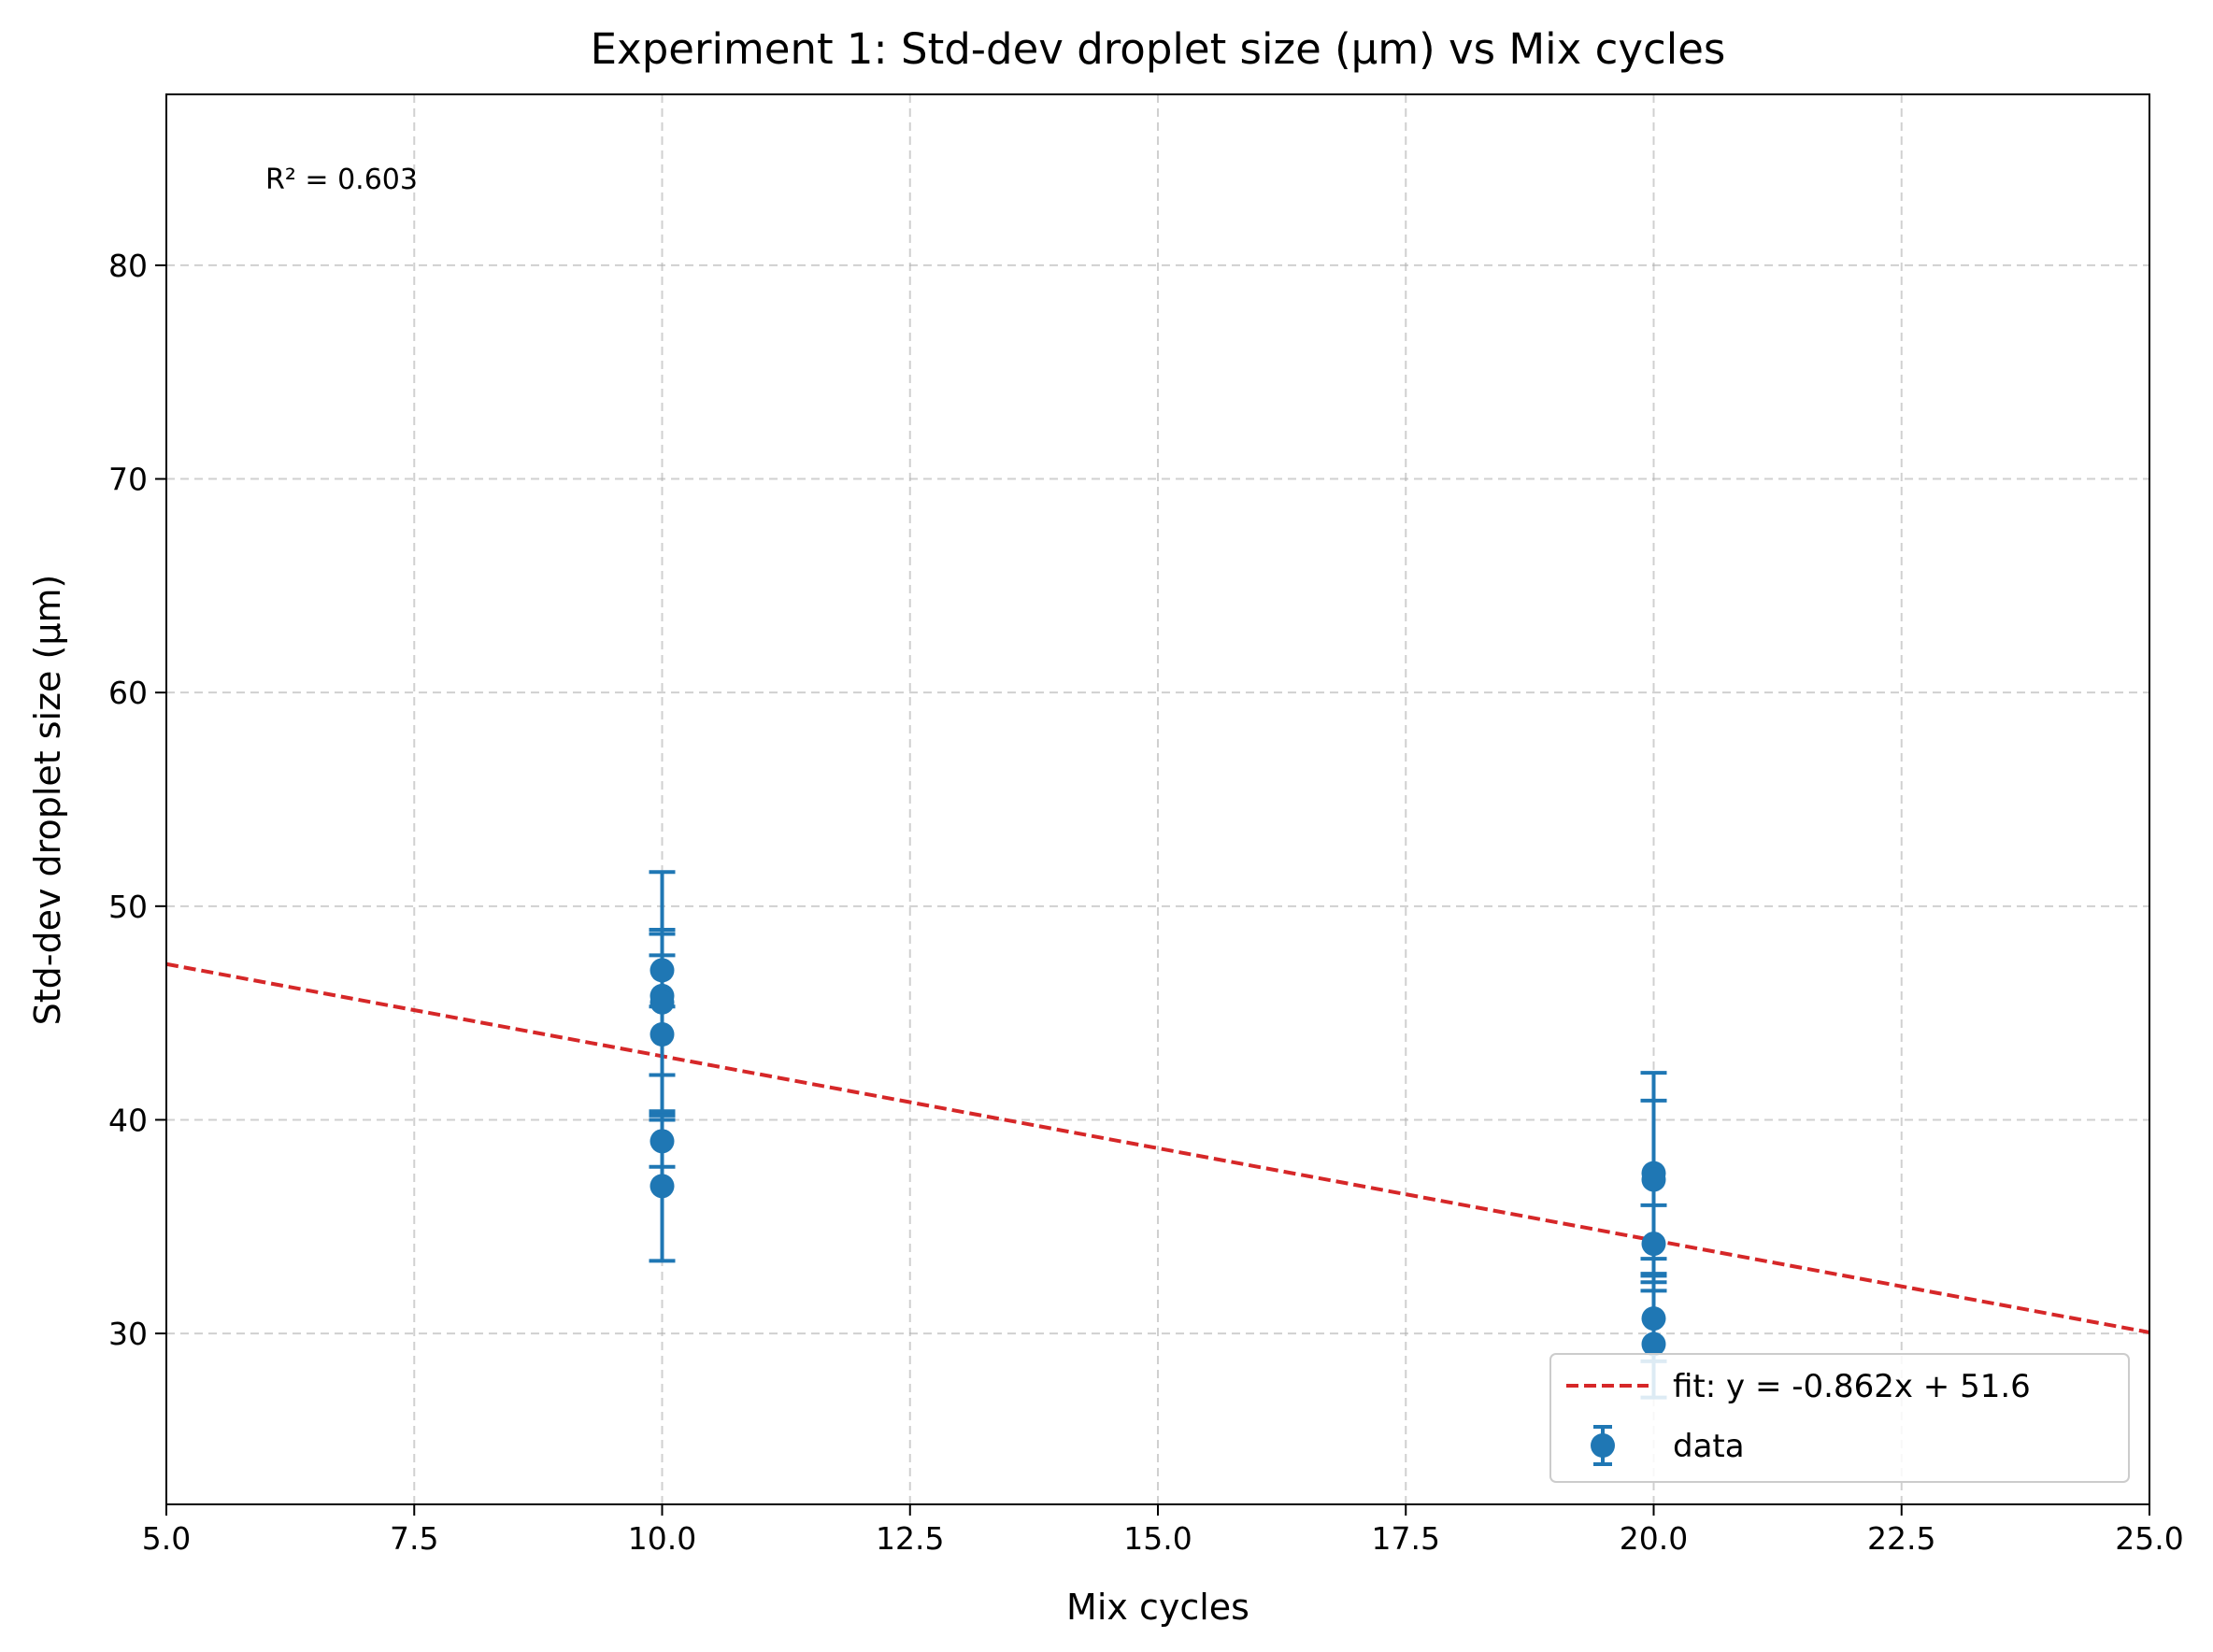  I want to click on x-tick-label: 22.5, so click(1901, 1539).